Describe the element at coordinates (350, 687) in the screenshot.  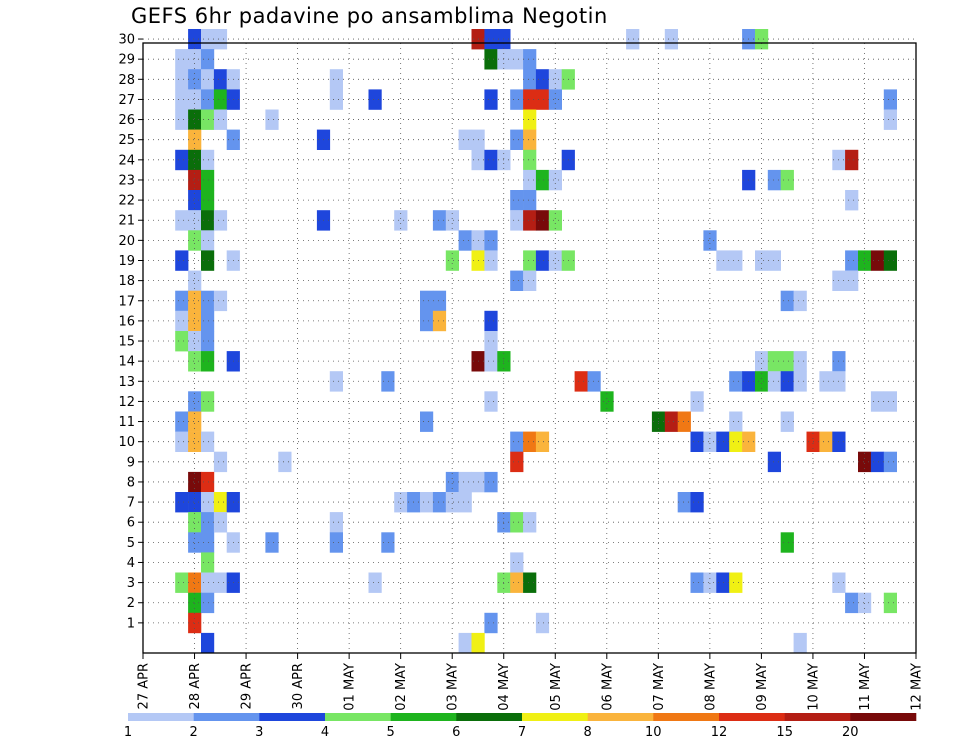
I see `x-tick-label: 01 MAY` at that location.